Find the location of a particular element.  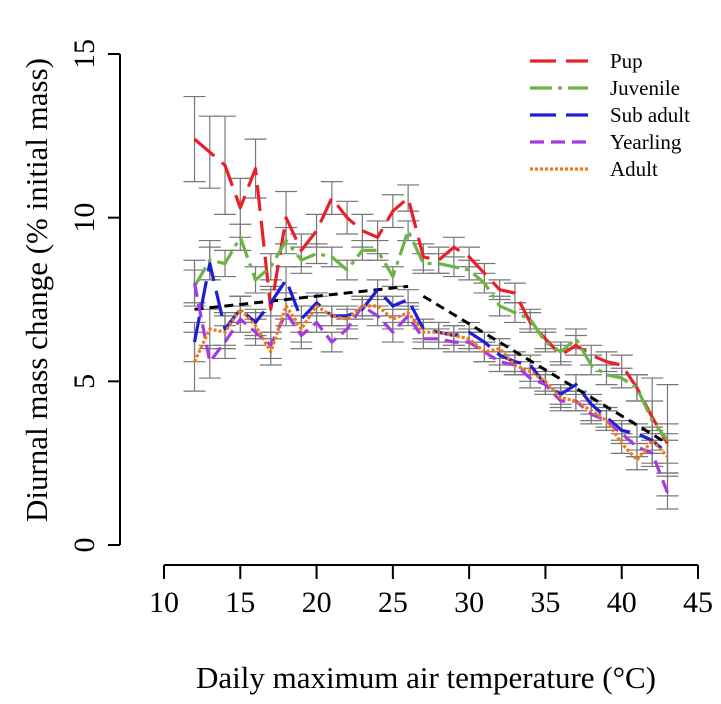

x-tick-label: 35 is located at coordinates (545, 602).